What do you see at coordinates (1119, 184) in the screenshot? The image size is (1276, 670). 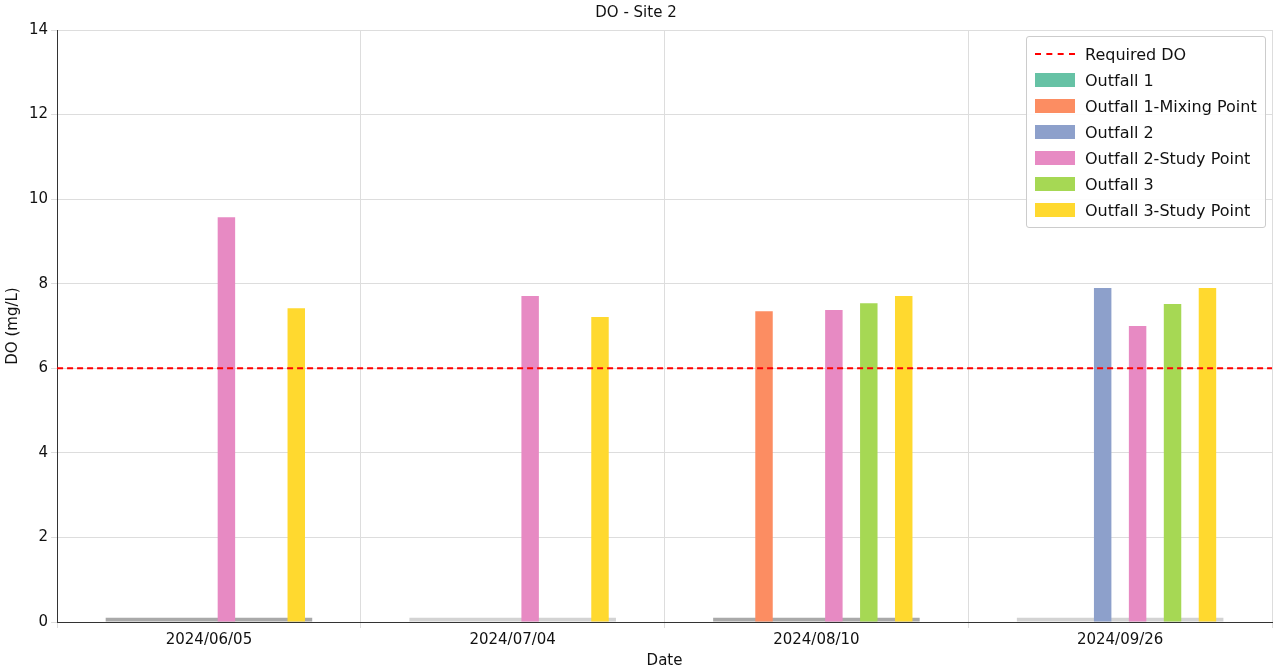 I see `legend-label: Outfall 3` at bounding box center [1119, 184].